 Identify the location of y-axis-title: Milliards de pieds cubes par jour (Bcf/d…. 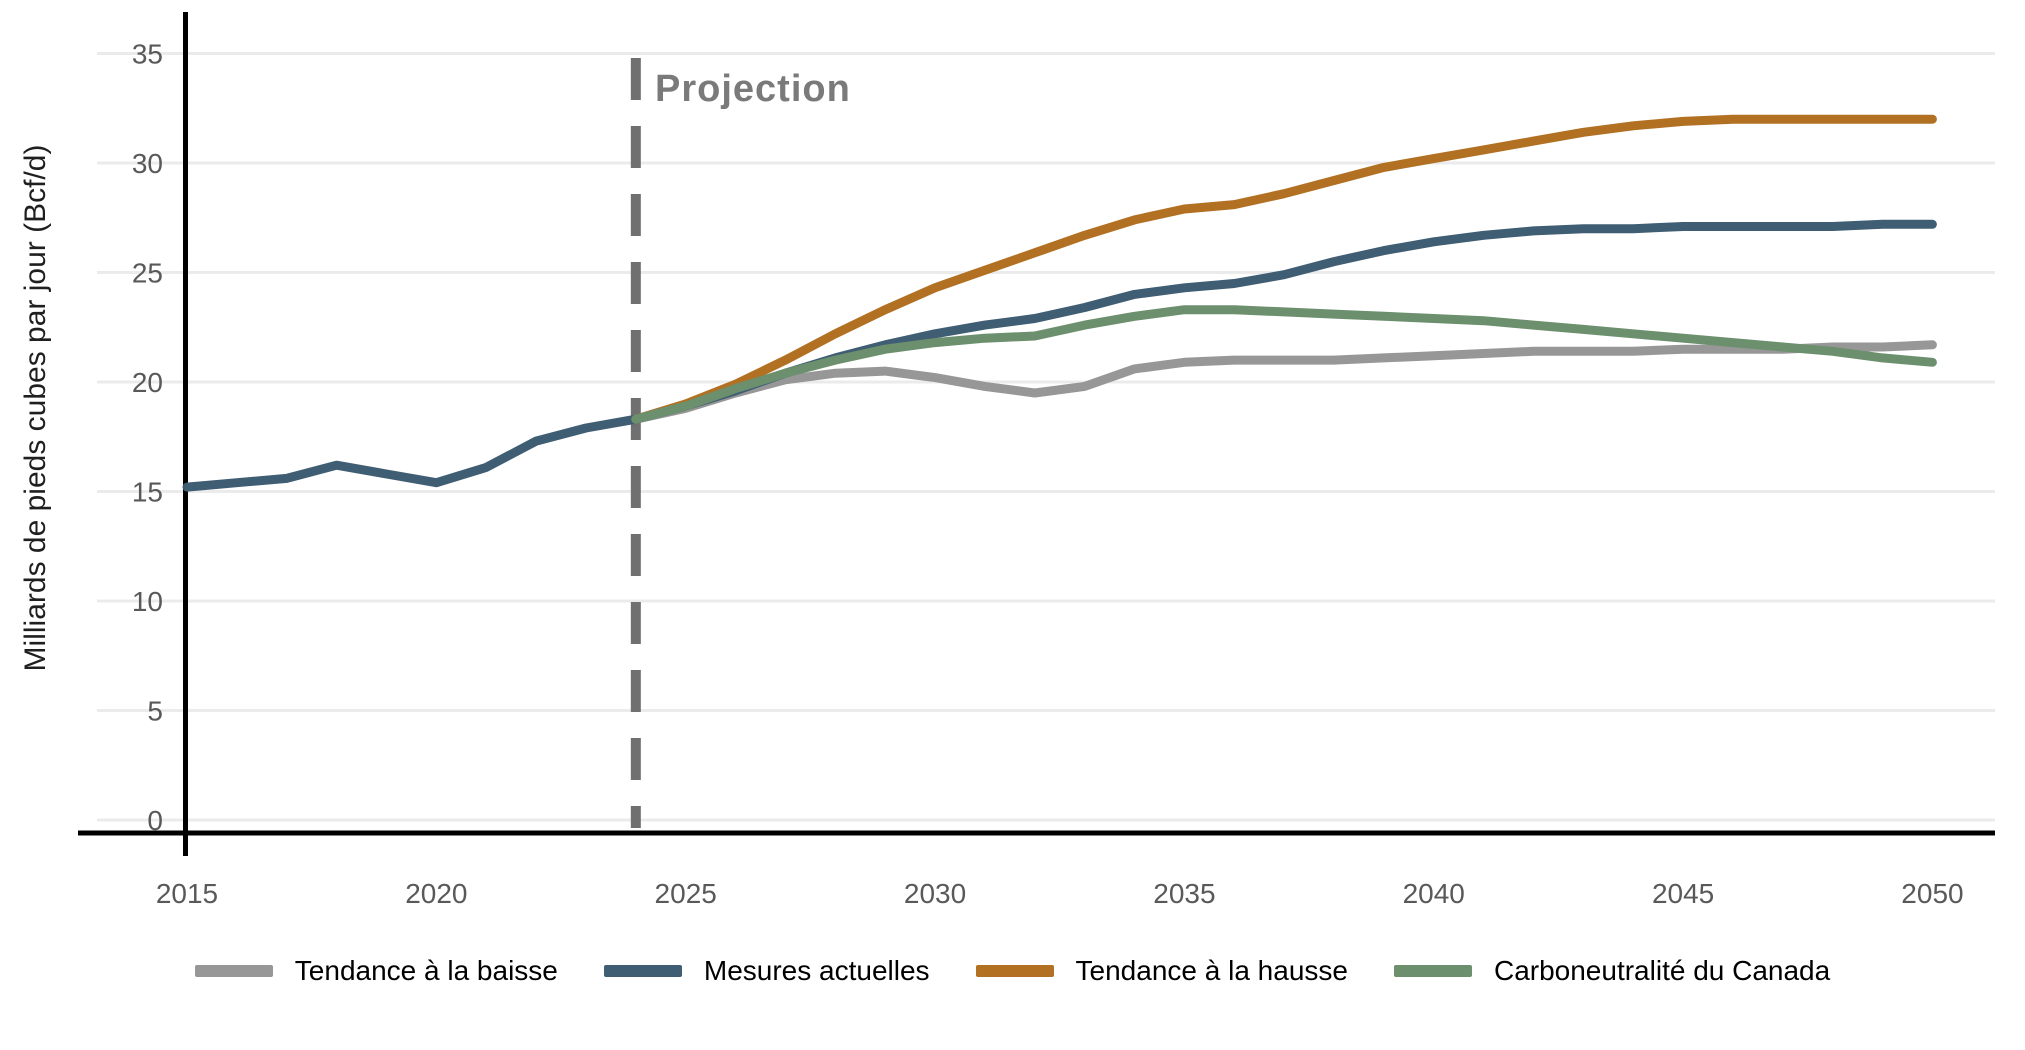
(35, 408).